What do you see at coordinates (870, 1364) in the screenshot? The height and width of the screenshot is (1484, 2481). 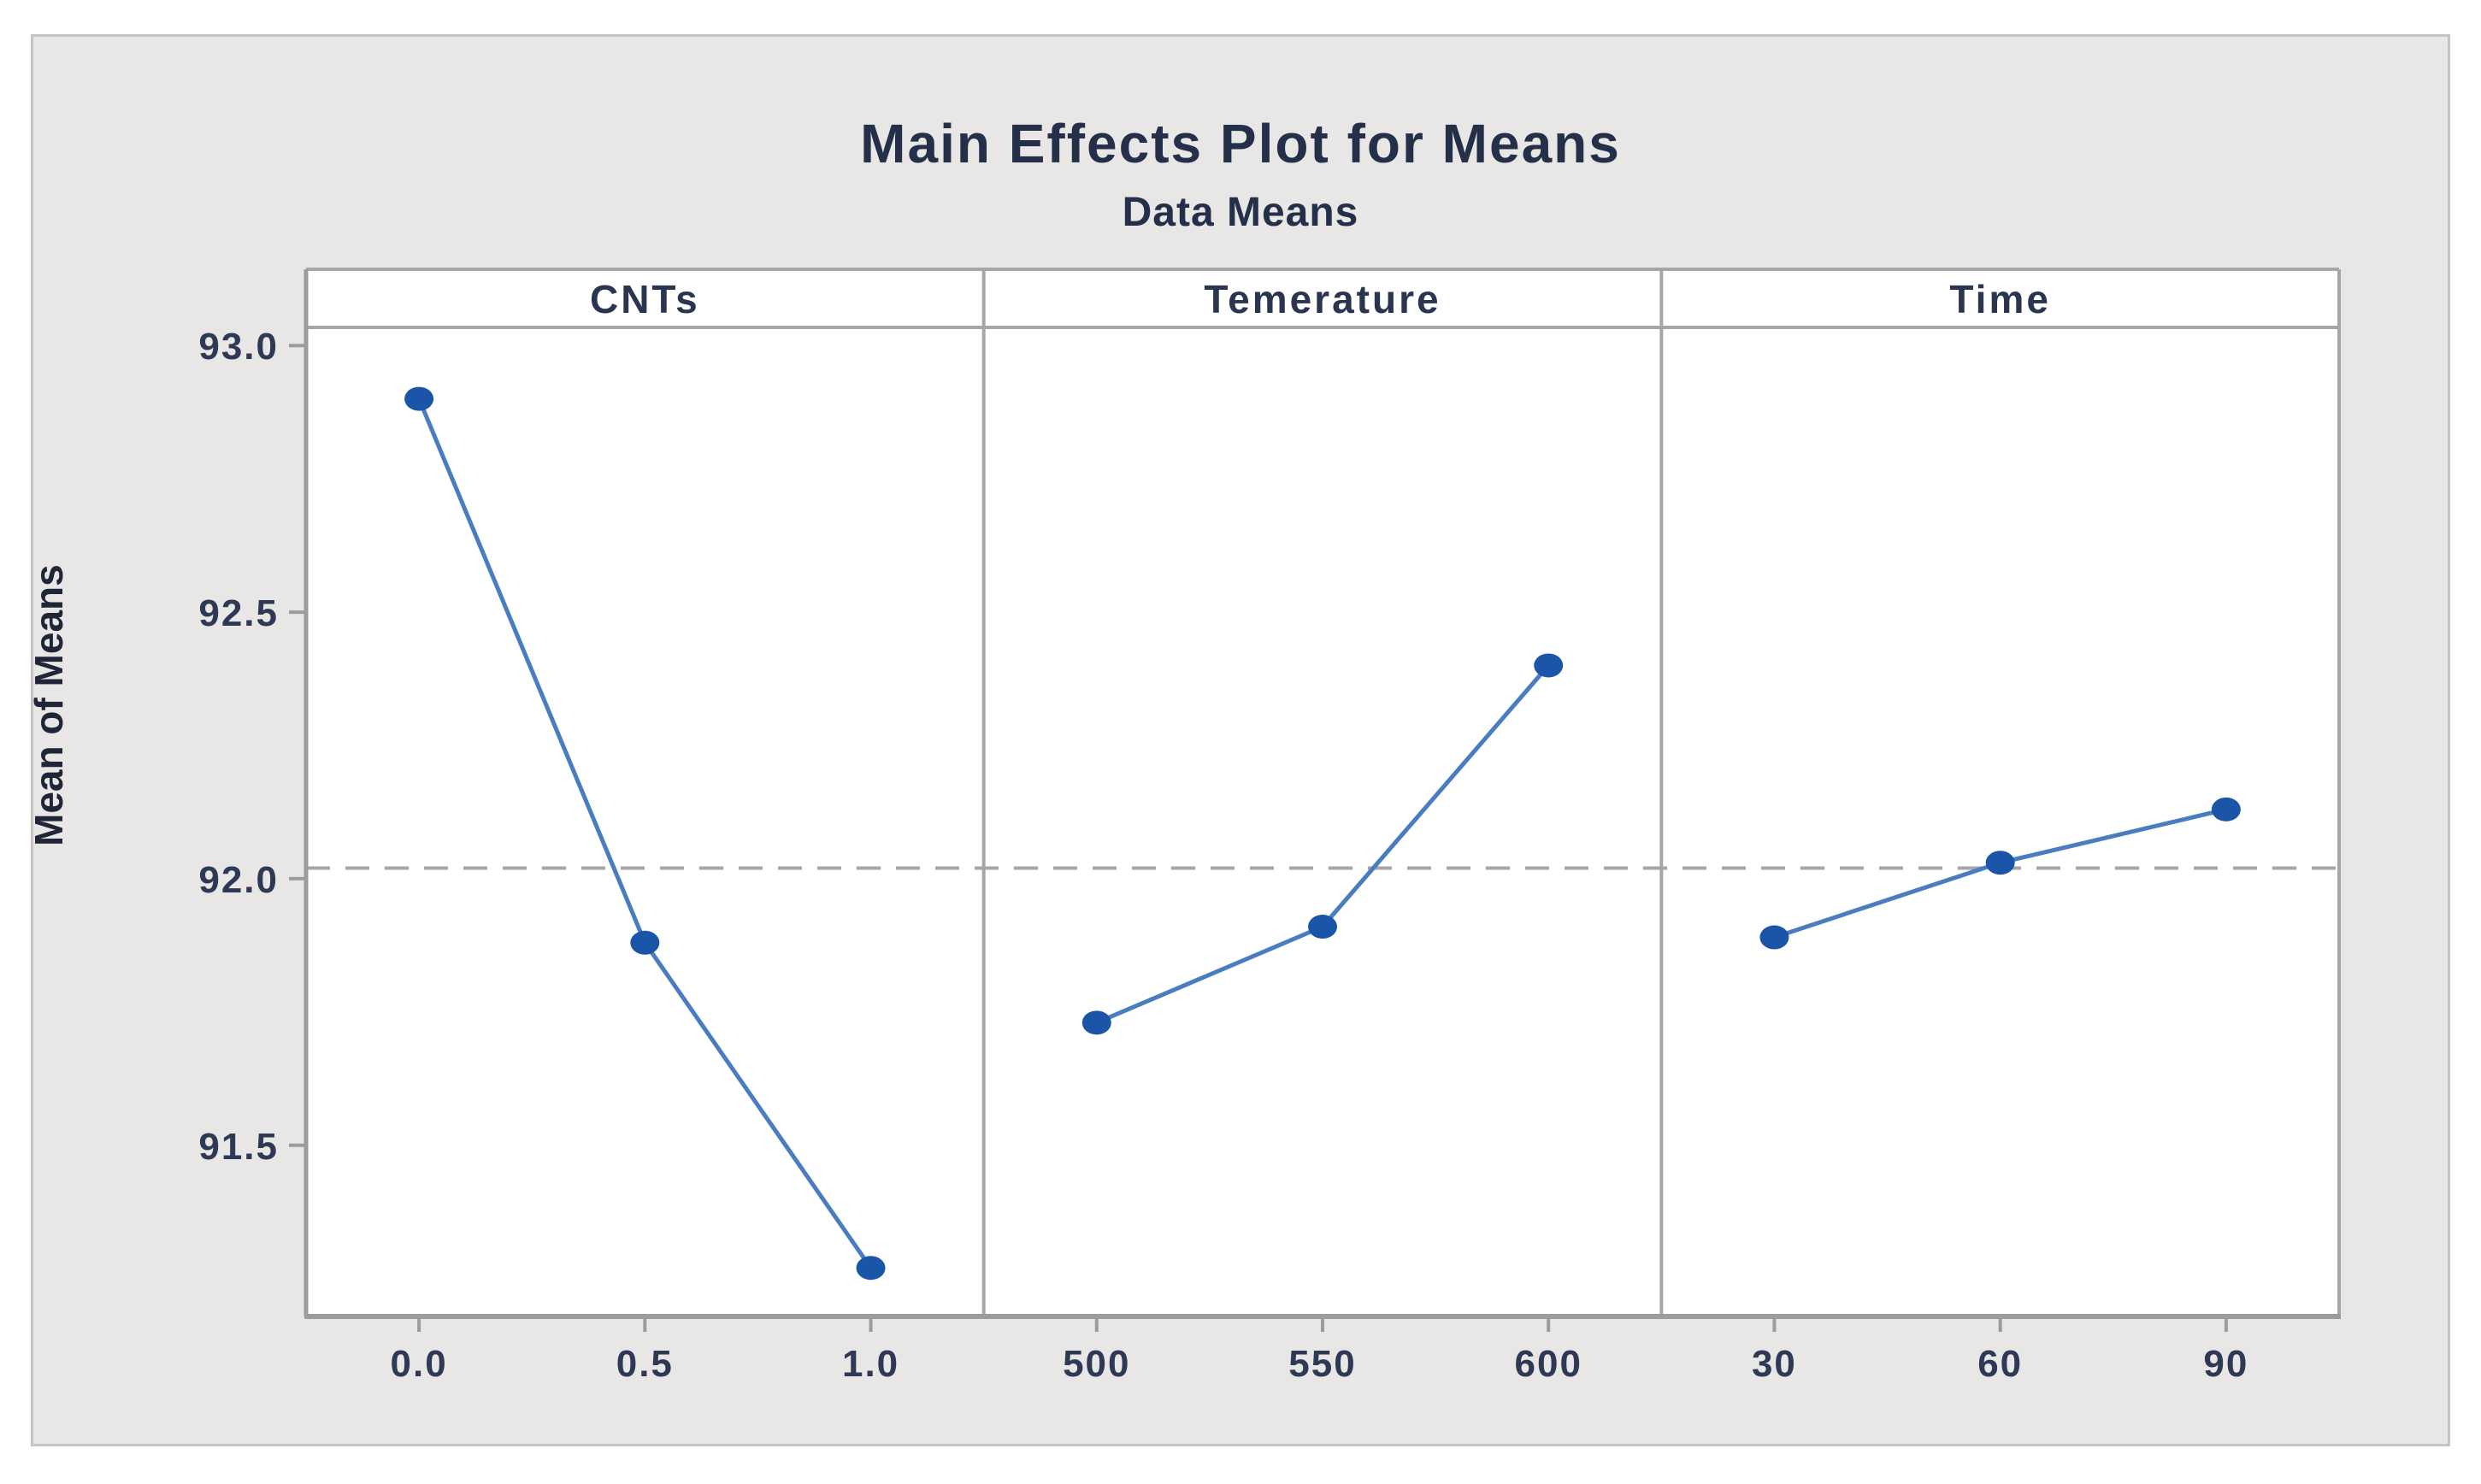 I see `x-tick-label: 1.0` at bounding box center [870, 1364].